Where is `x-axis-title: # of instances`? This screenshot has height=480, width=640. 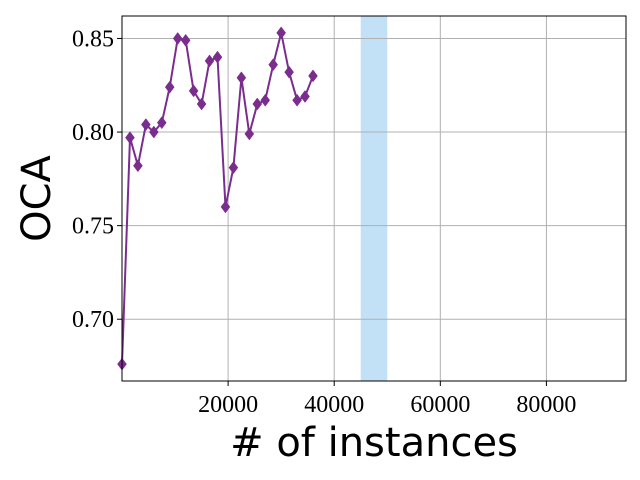
x-axis-title: # of instances is located at coordinates (374, 443).